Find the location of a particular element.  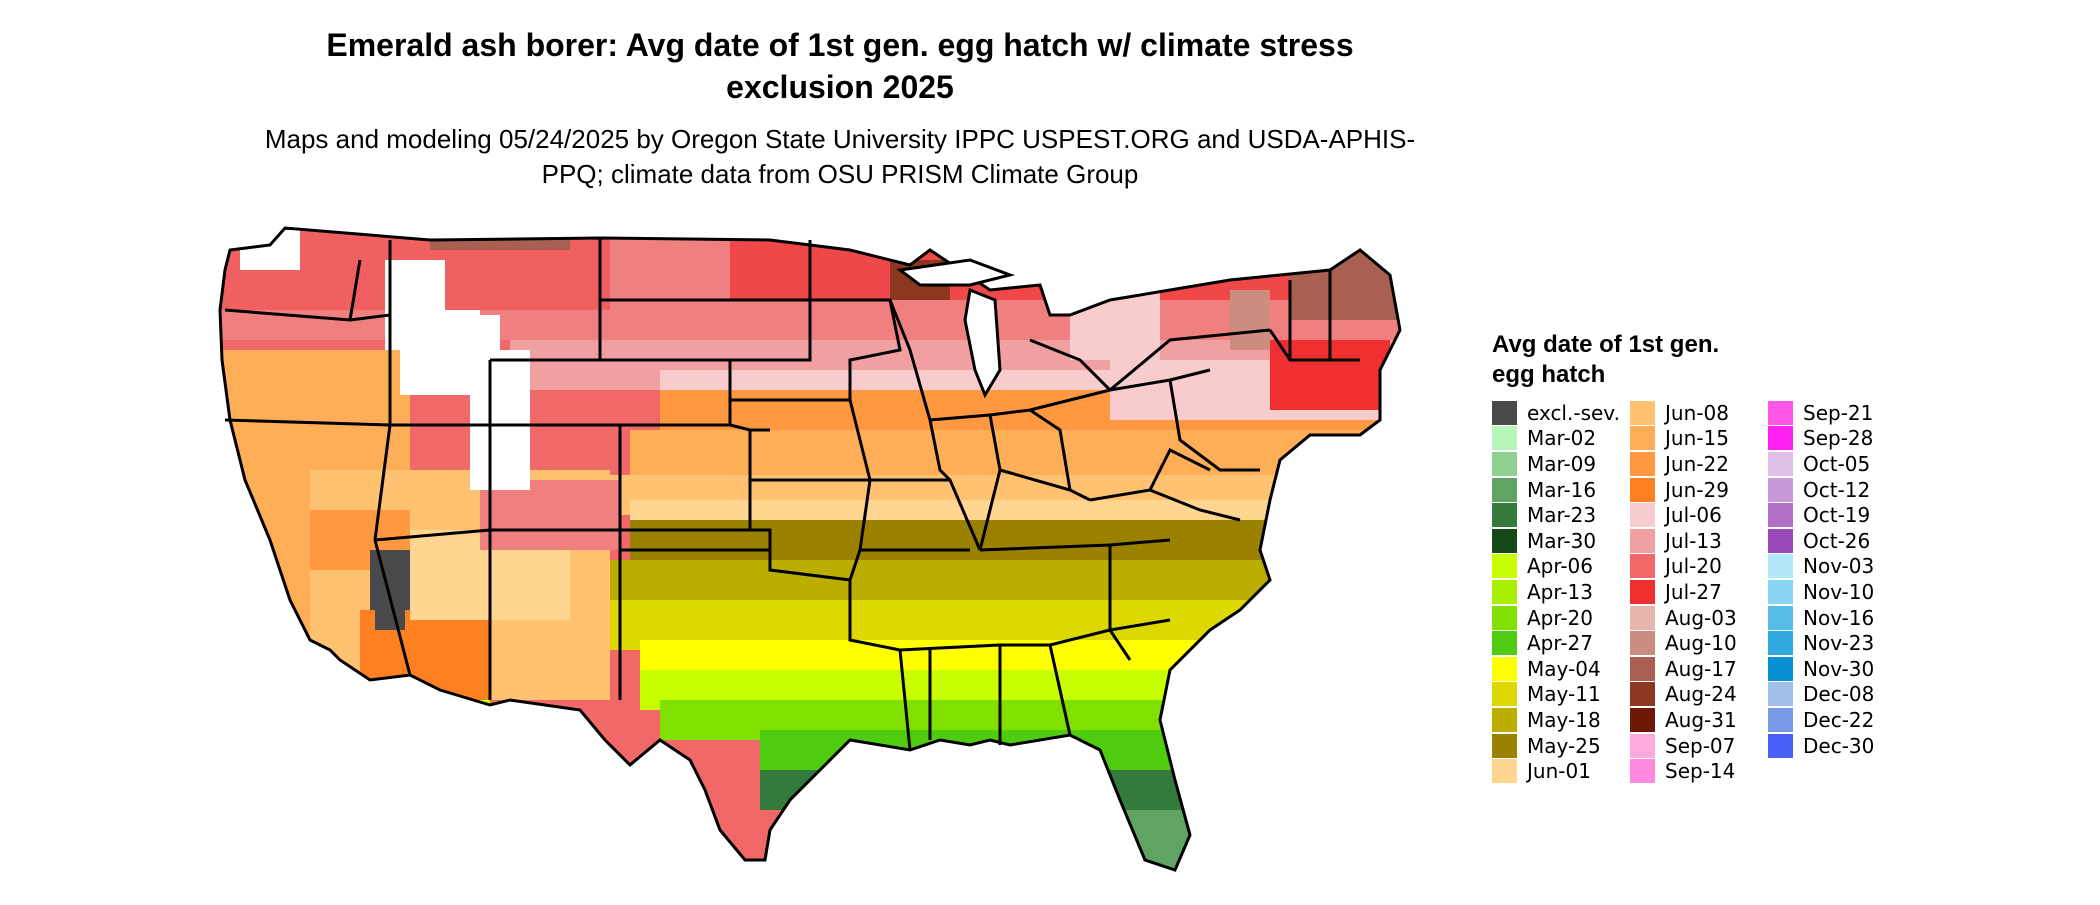

legend-item: Apr-06 is located at coordinates (1561, 567).